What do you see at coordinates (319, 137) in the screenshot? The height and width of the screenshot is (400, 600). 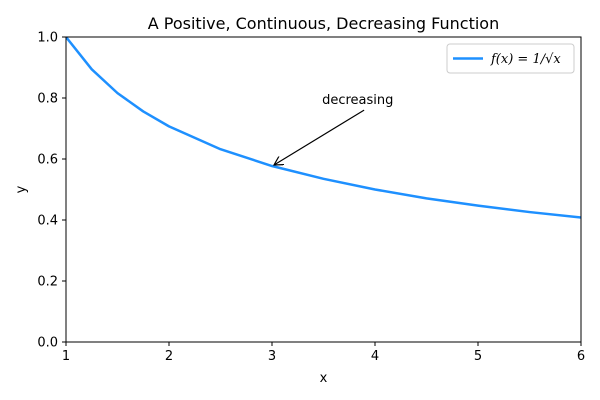 I see `annotation-arrow` at bounding box center [319, 137].